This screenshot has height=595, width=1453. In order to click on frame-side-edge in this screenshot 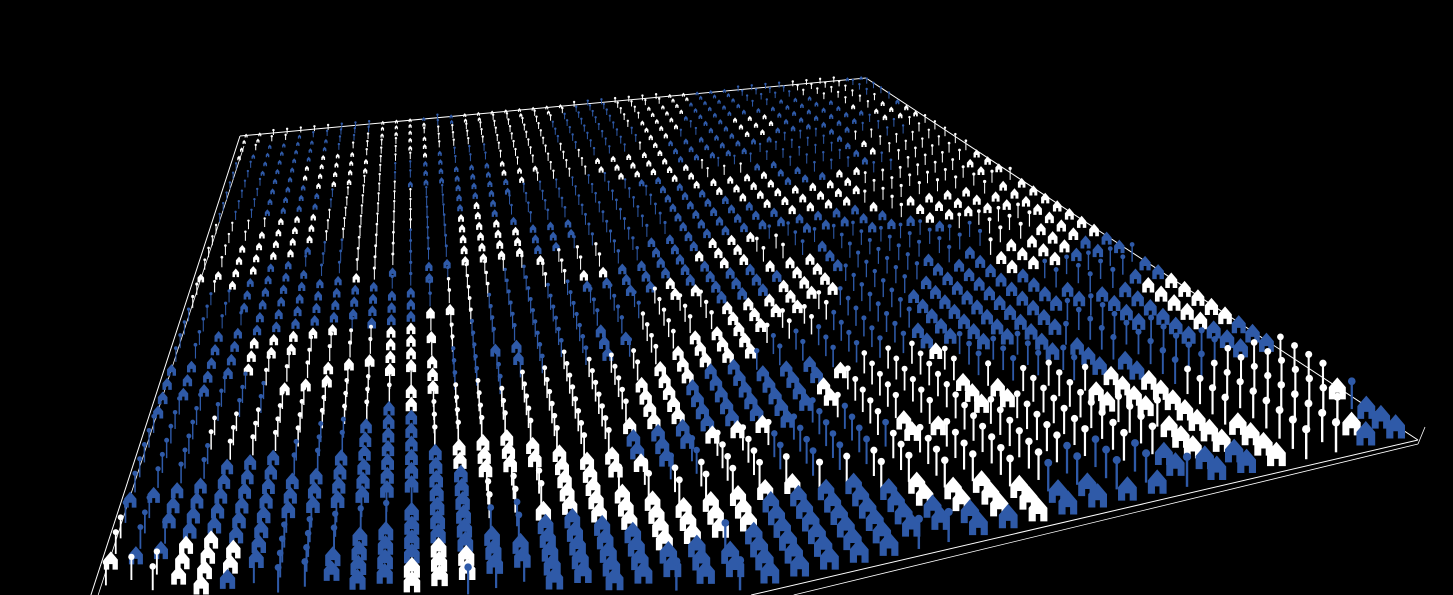, I will do `click(1421, 435)`.